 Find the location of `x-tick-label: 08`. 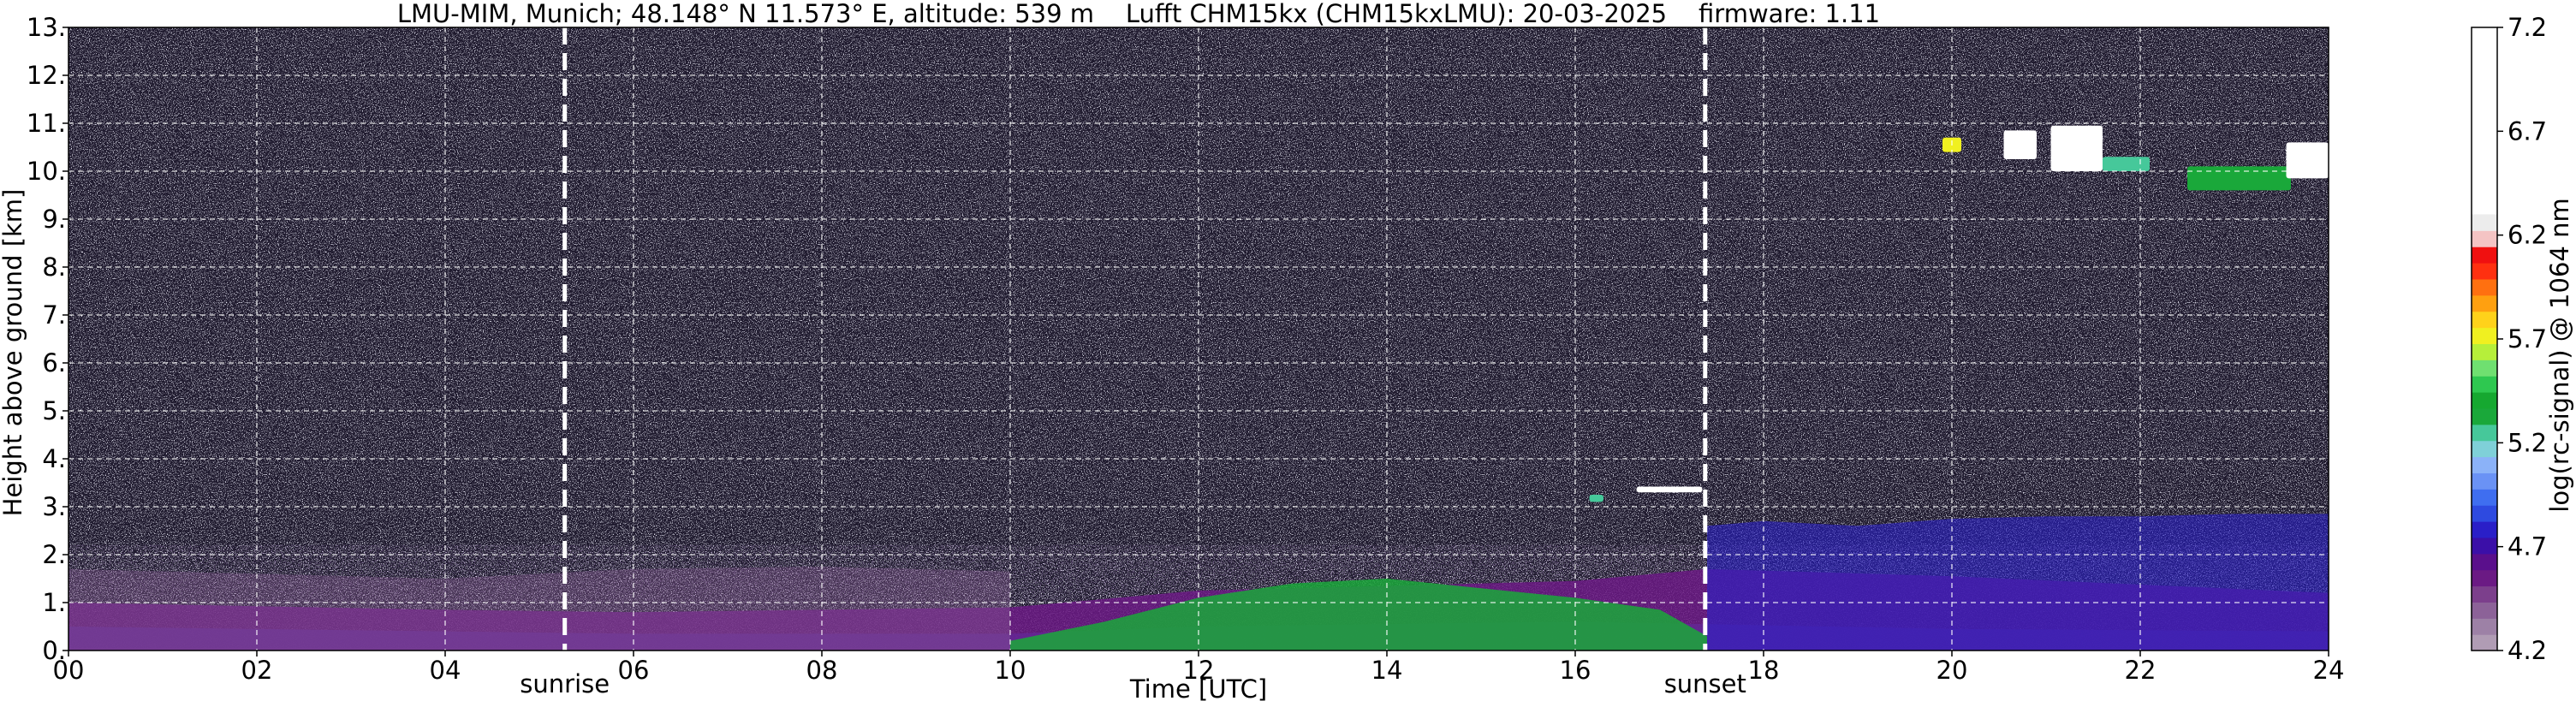

x-tick-label: 08 is located at coordinates (822, 670).